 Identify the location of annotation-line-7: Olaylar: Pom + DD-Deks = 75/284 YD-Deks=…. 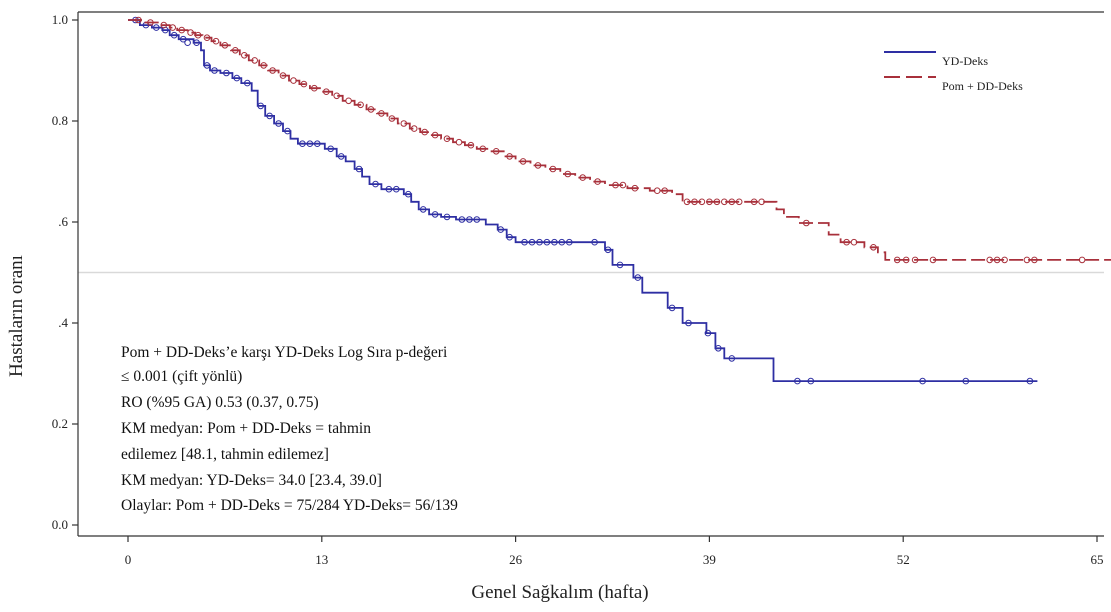
(289, 505).